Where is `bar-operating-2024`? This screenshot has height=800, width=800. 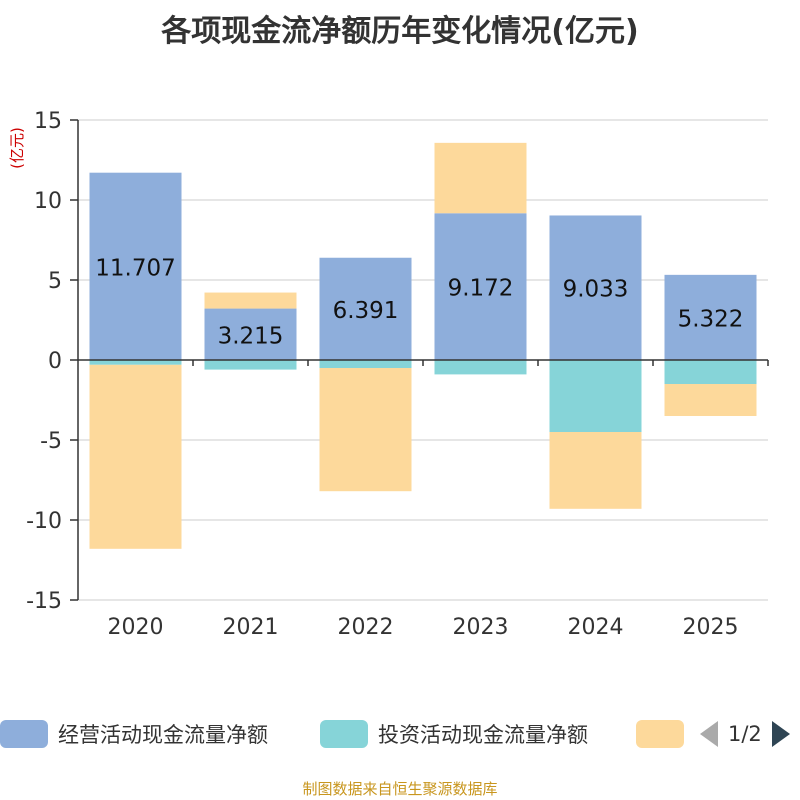 bar-operating-2024 is located at coordinates (595, 287).